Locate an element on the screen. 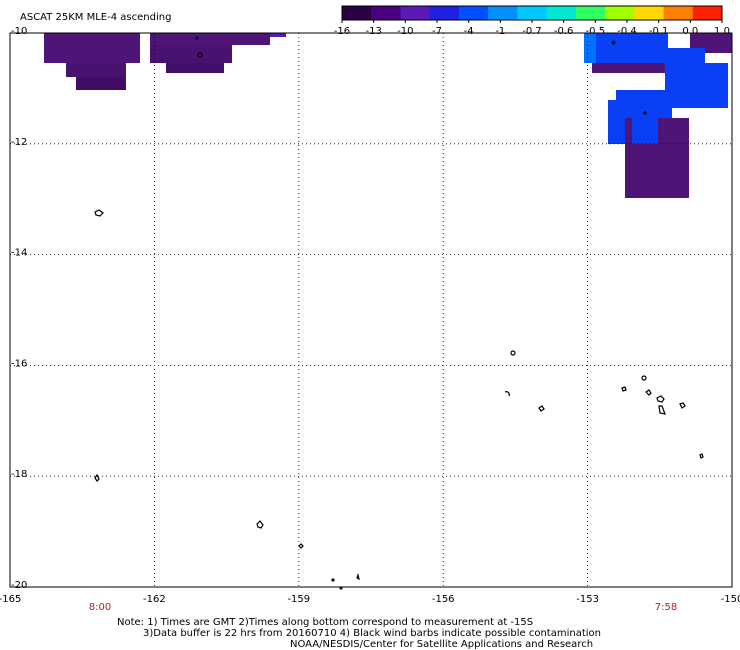 The image size is (740, 650). lon-tick-label: -159 is located at coordinates (298, 599).